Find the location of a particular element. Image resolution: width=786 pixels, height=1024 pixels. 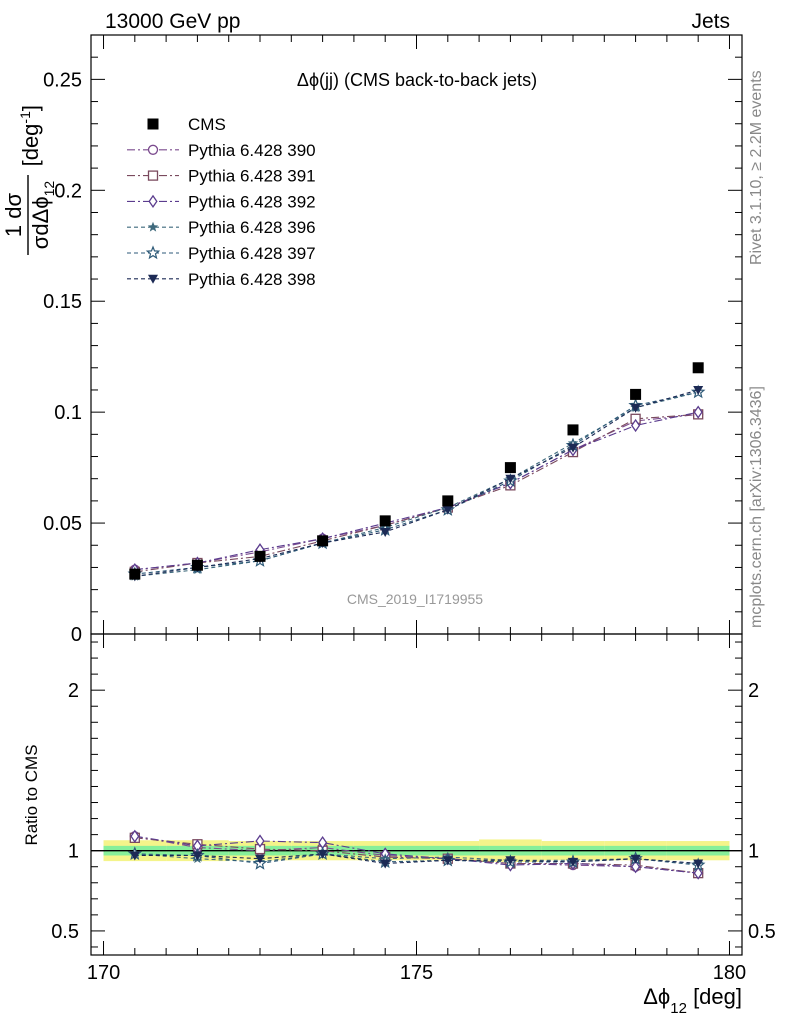

legend-label-p392: Pythia 6.428 392 is located at coordinates (252, 201).